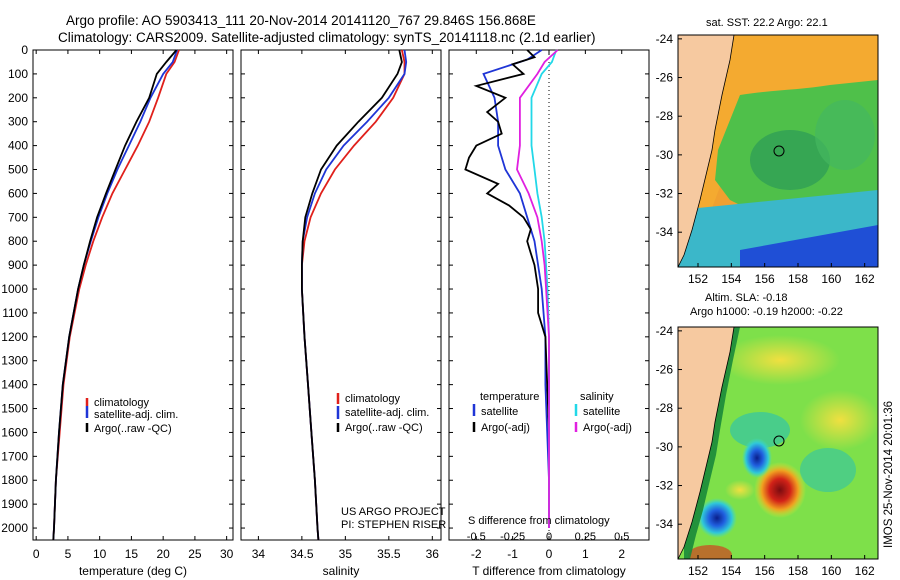 The image size is (900, 580). I want to click on sla-argo-location-marker, so click(779, 441).